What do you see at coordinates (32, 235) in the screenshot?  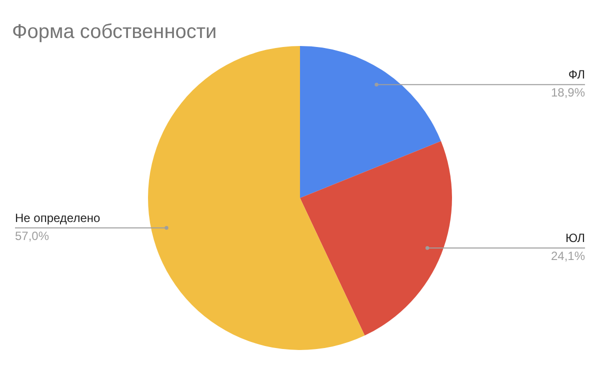 I see `data-label: 57,0%` at bounding box center [32, 235].